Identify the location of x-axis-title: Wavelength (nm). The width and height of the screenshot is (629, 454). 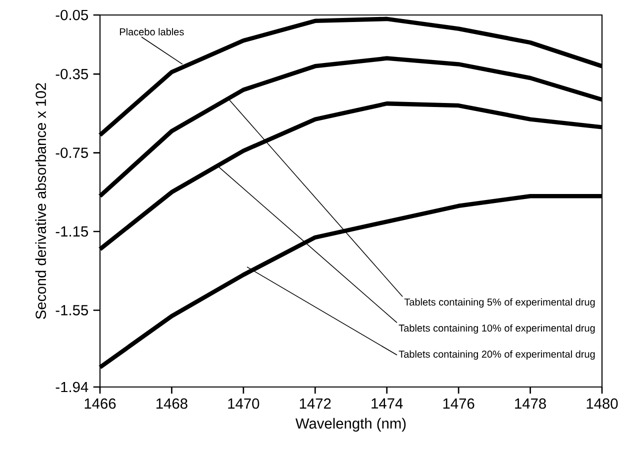
(351, 425).